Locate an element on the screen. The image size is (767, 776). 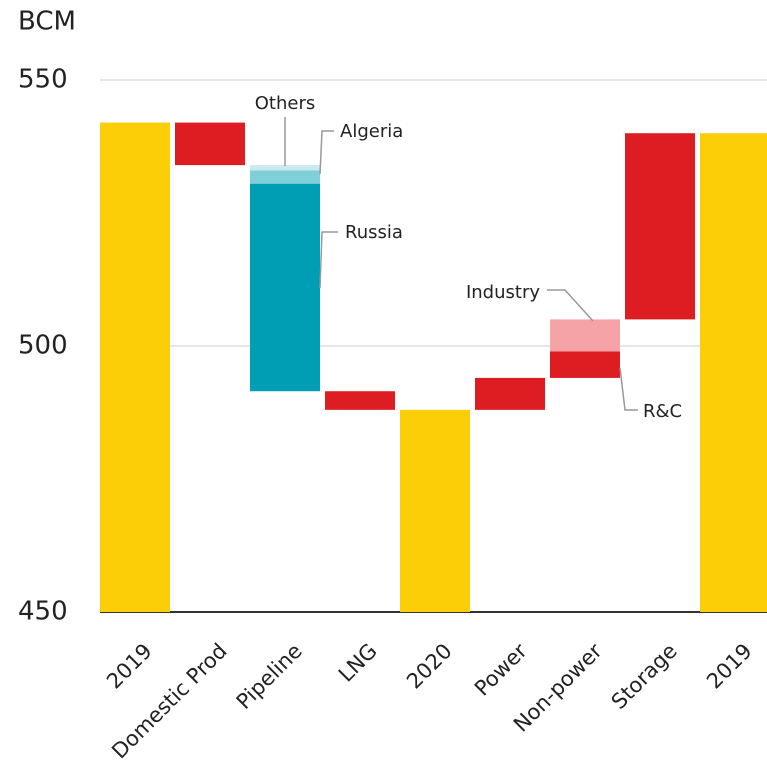
x-tick-label: 2020 is located at coordinates (429, 666).